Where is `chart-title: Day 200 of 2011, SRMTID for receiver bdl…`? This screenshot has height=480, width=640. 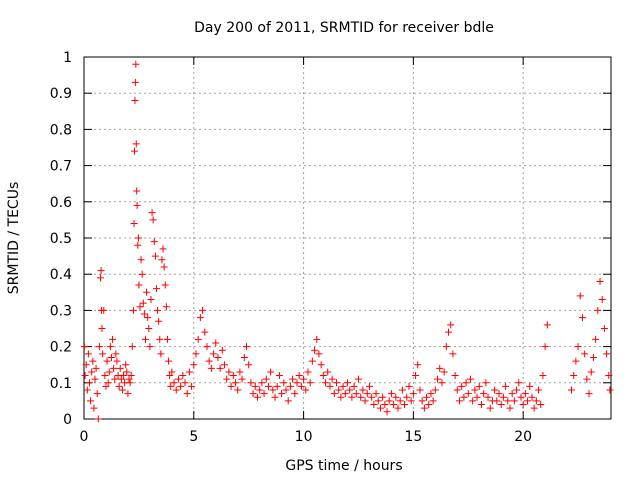 chart-title: Day 200 of 2011, SRMTID for receiver bdl… is located at coordinates (344, 28).